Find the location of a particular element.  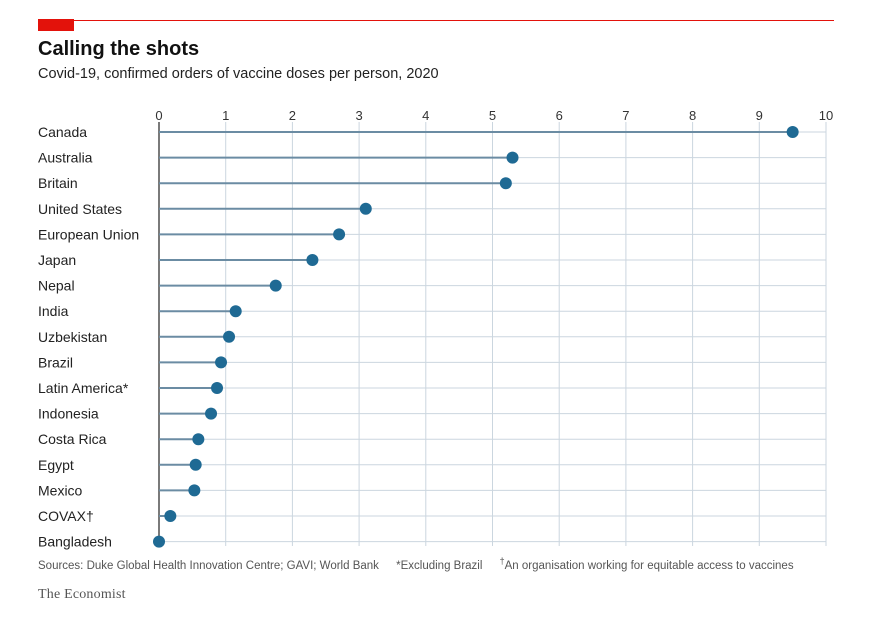

category-label: India is located at coordinates (53, 311).